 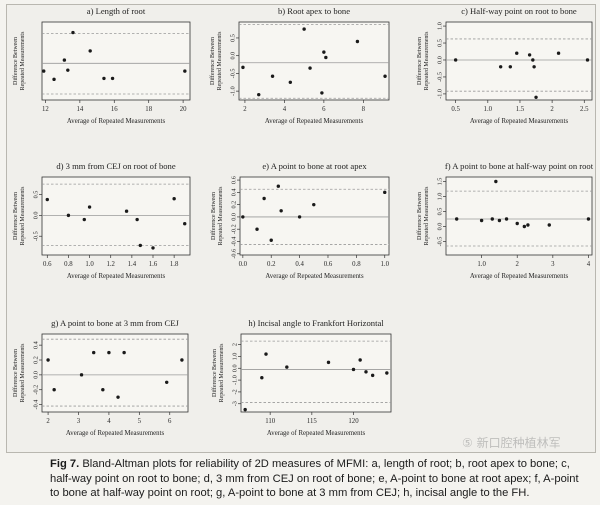 What do you see at coordinates (116, 11) in the screenshot?
I see `chart-title: a) Length of root` at bounding box center [116, 11].